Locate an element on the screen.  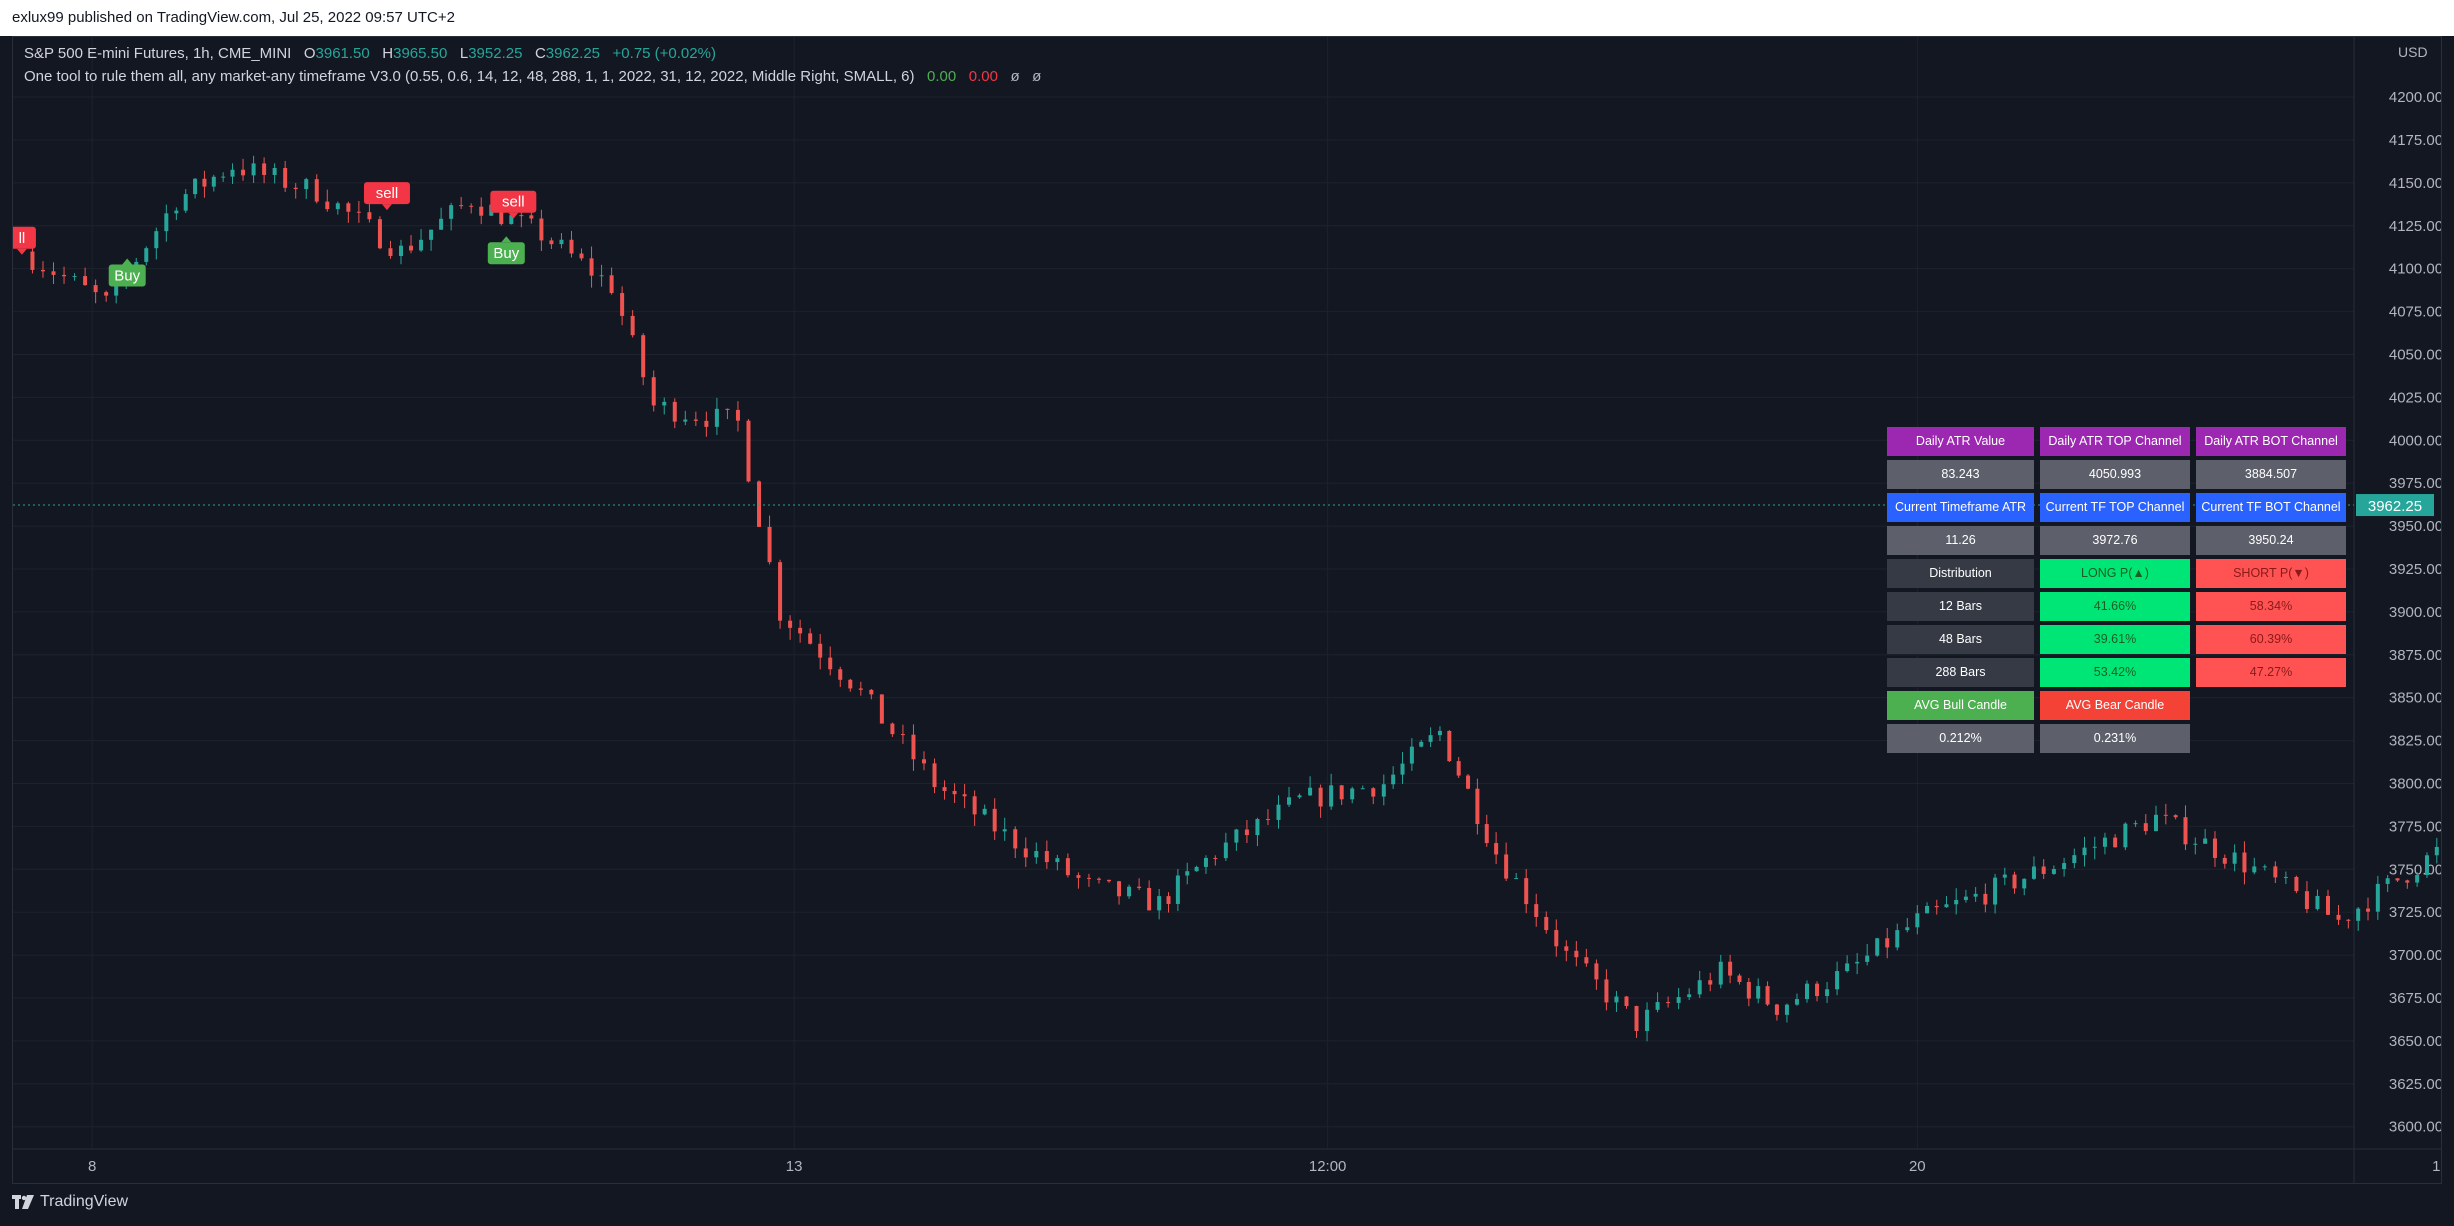
bars-48-label: 48 Bars is located at coordinates (1960, 639).